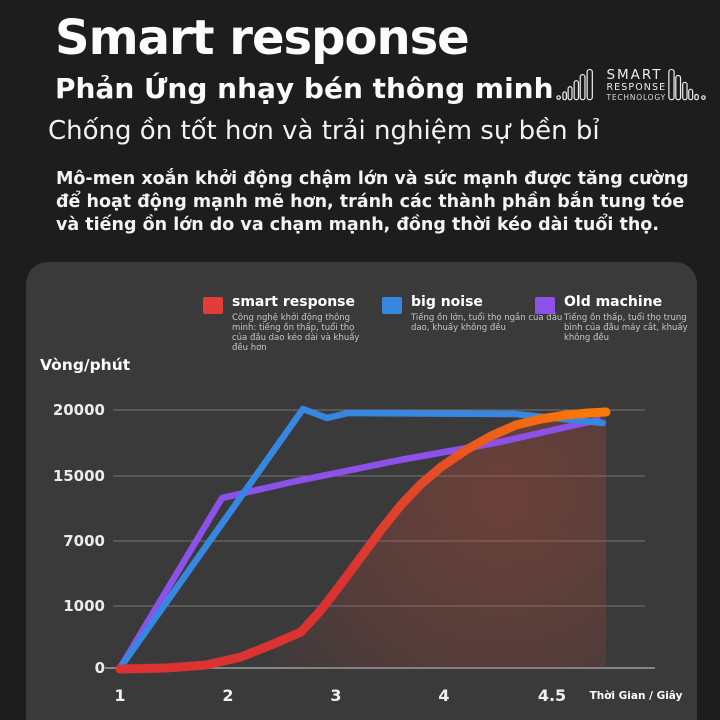 This screenshot has width=720, height=720. Describe the element at coordinates (613, 302) in the screenshot. I see `legend-label: Old machine` at that location.